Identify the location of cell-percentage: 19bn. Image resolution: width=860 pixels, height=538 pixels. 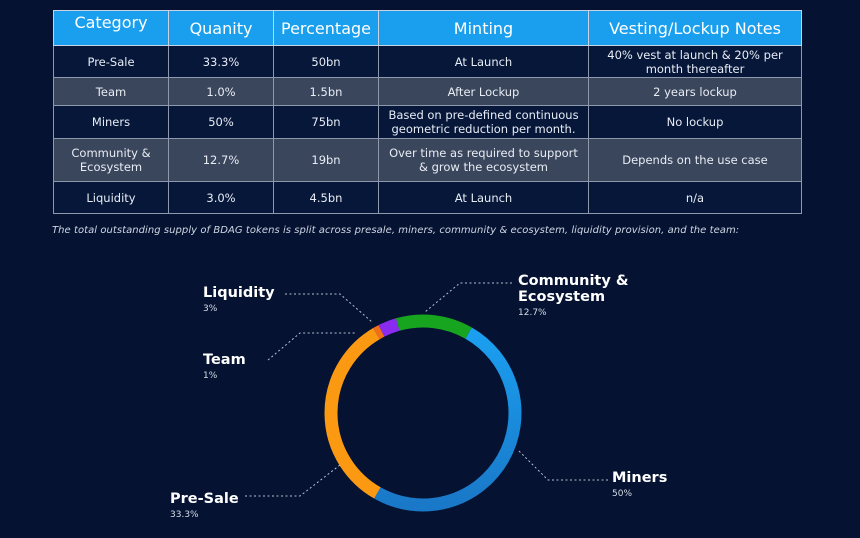
(326, 160).